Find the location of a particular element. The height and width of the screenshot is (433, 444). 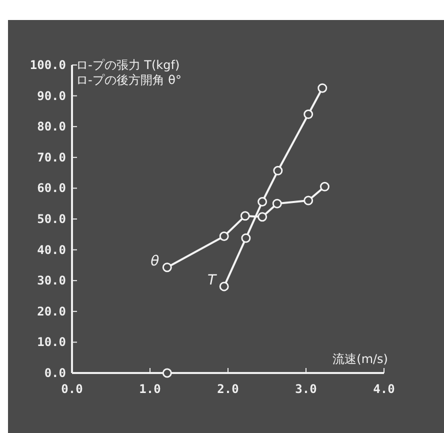

y-tick-label: 20.0 is located at coordinates (51, 311).